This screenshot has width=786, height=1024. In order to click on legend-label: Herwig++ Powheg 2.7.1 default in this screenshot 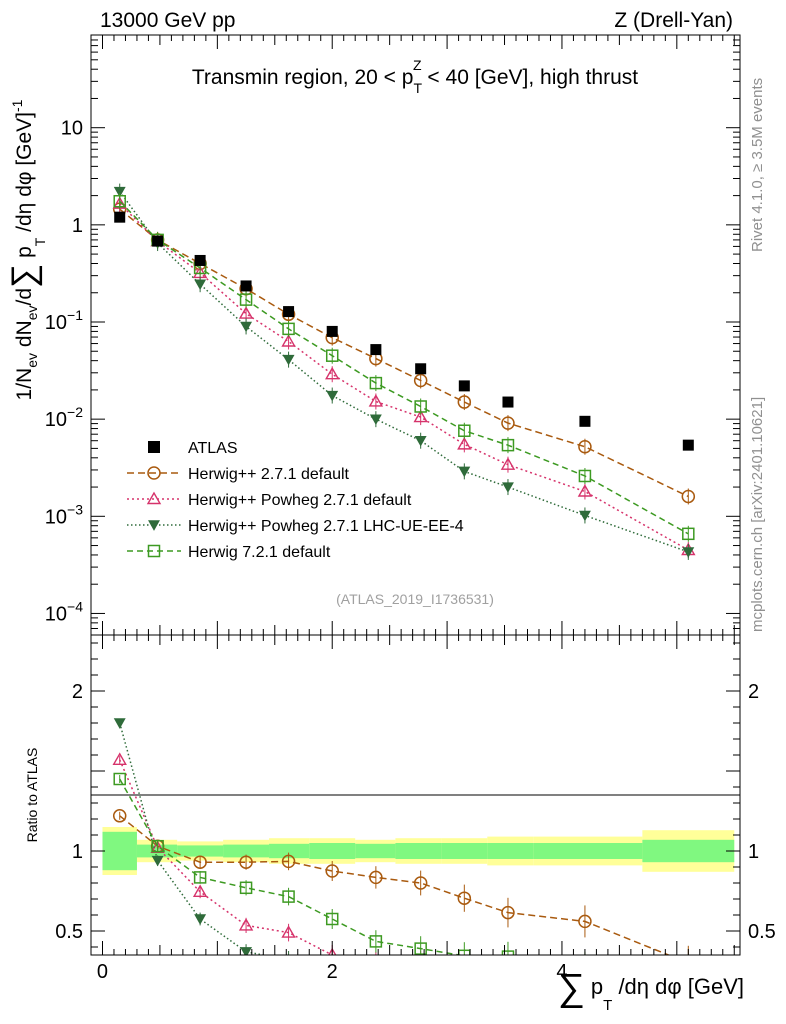, I will do `click(300, 500)`.